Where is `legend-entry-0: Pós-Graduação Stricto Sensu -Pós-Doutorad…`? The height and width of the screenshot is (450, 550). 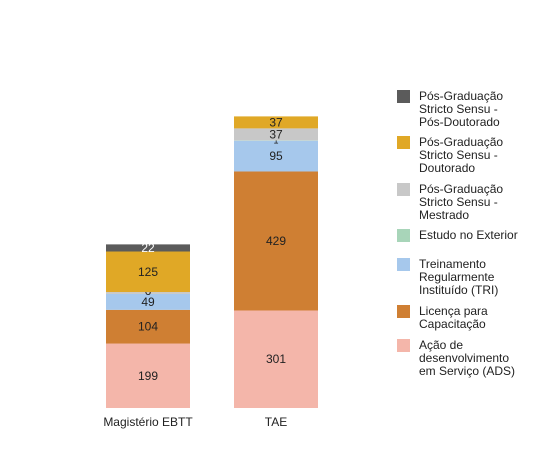 legend-entry-0: Pós-Graduação Stricto Sensu -Pós-Doutorad… is located at coordinates (461, 109).